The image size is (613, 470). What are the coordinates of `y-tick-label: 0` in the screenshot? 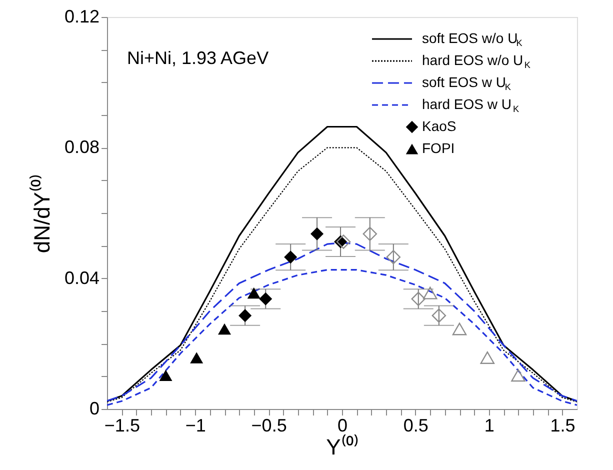 It's located at (94, 408).